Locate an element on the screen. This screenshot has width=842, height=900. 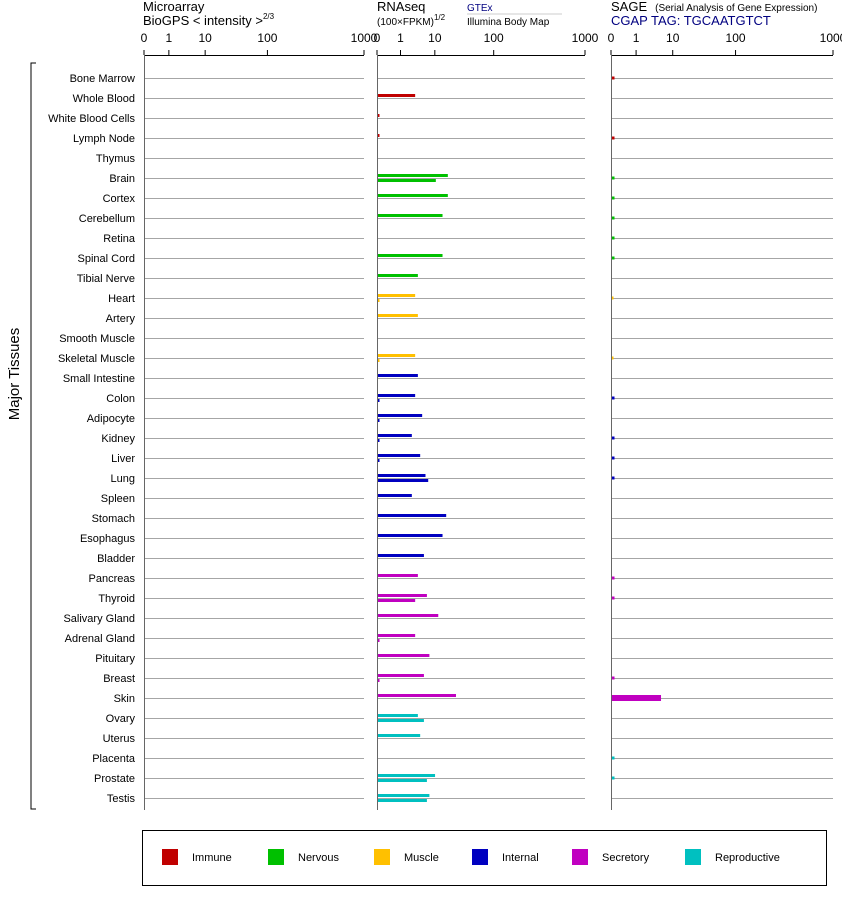
legend-swatch-internal is located at coordinates (480, 857).